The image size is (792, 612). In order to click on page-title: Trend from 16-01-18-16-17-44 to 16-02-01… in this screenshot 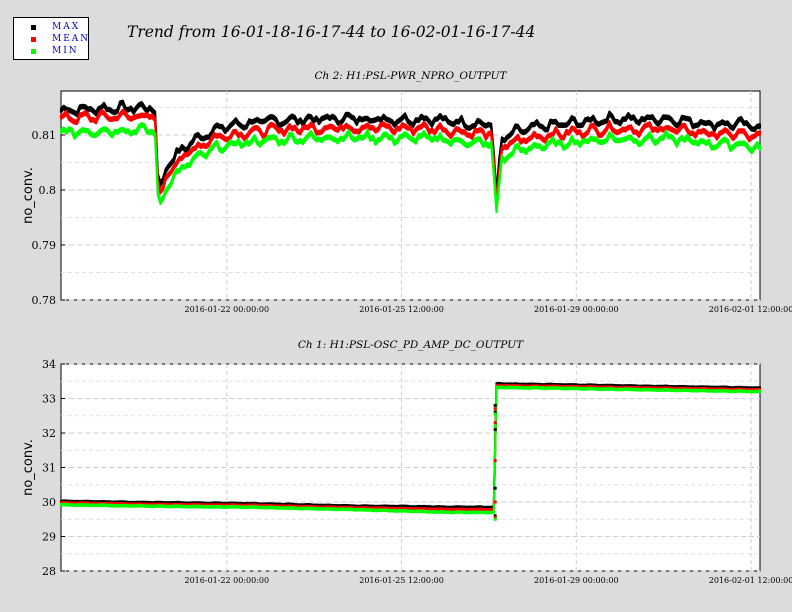, I will do `click(331, 32)`.